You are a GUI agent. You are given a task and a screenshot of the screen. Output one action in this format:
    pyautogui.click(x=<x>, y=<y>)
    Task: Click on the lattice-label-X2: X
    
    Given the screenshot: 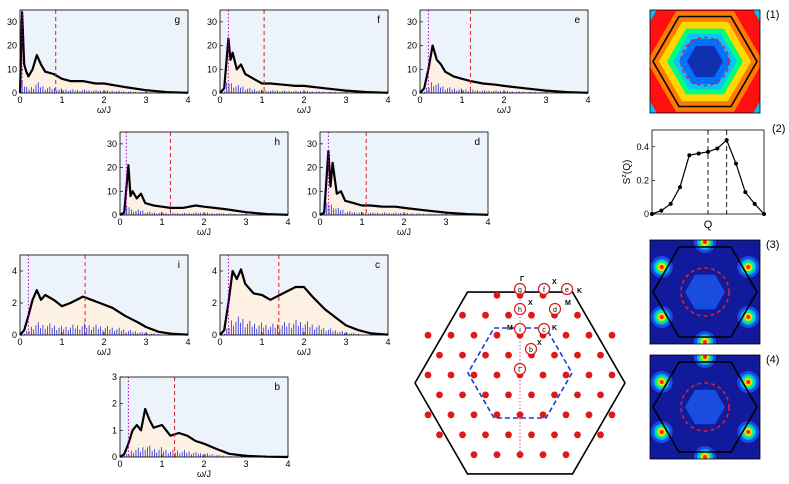 What is the action you would take?
    pyautogui.click(x=530, y=303)
    